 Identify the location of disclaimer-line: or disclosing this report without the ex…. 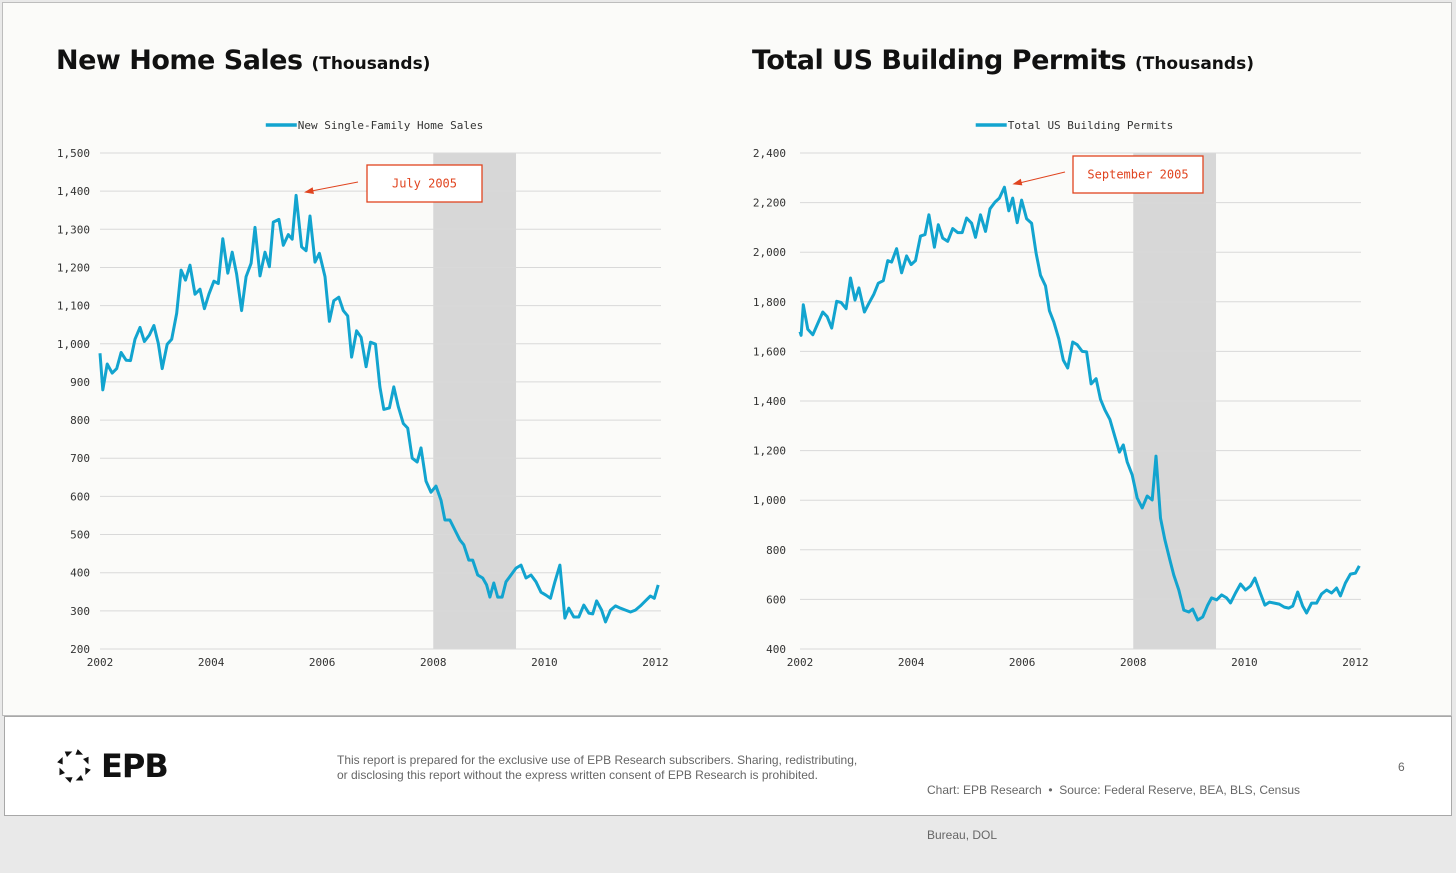
(597, 775).